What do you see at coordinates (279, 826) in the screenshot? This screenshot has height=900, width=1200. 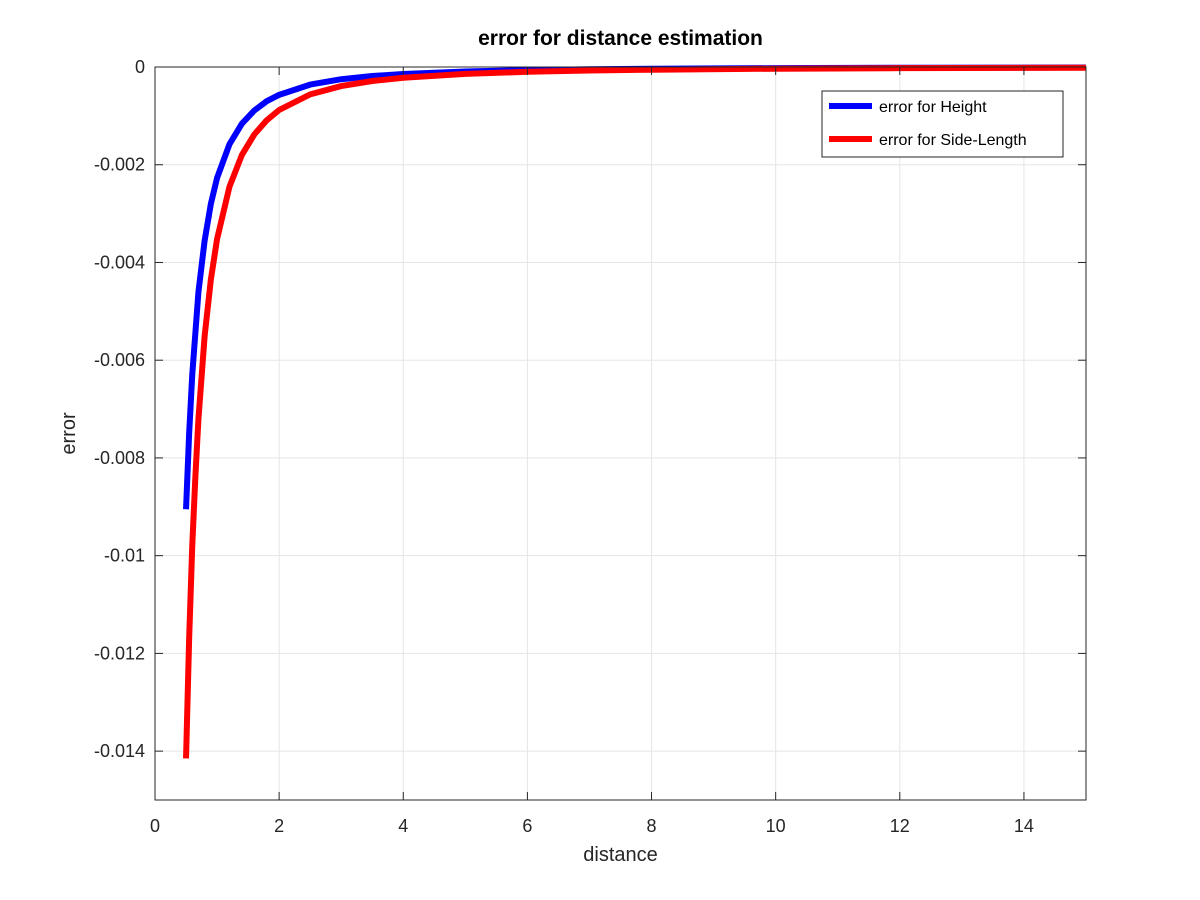 I see `x-tick-label: 2` at bounding box center [279, 826].